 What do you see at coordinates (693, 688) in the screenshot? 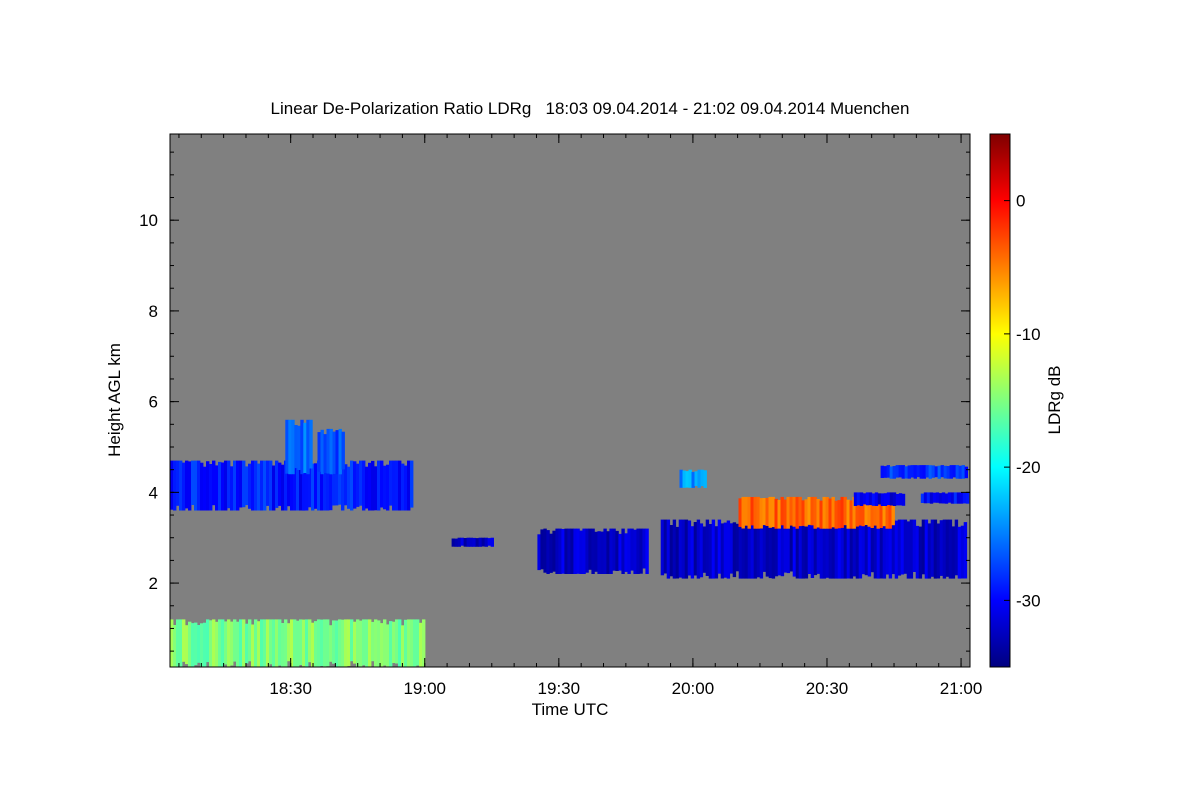
I see `x-tick-label: 20:00` at bounding box center [693, 688].